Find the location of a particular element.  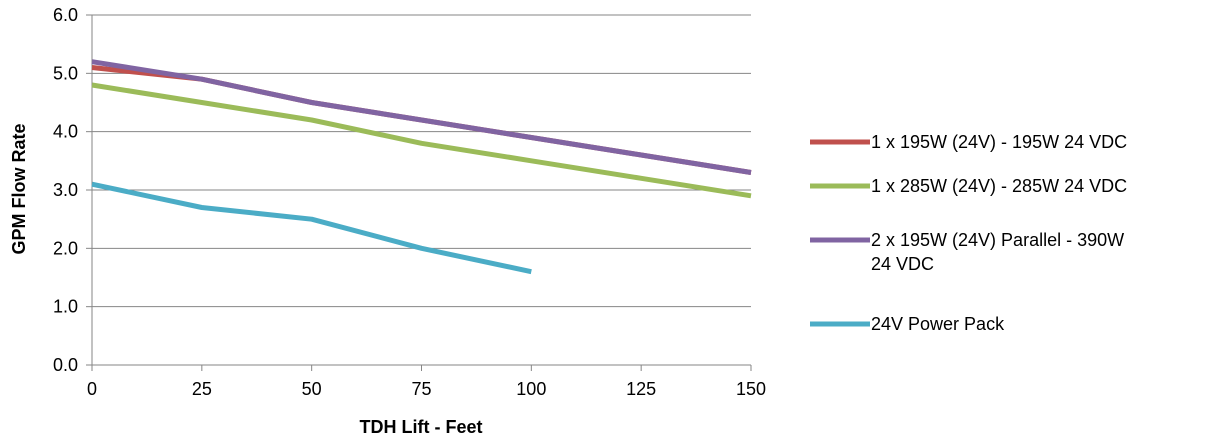

legend-label-4: 24V Power Pack is located at coordinates (938, 324).